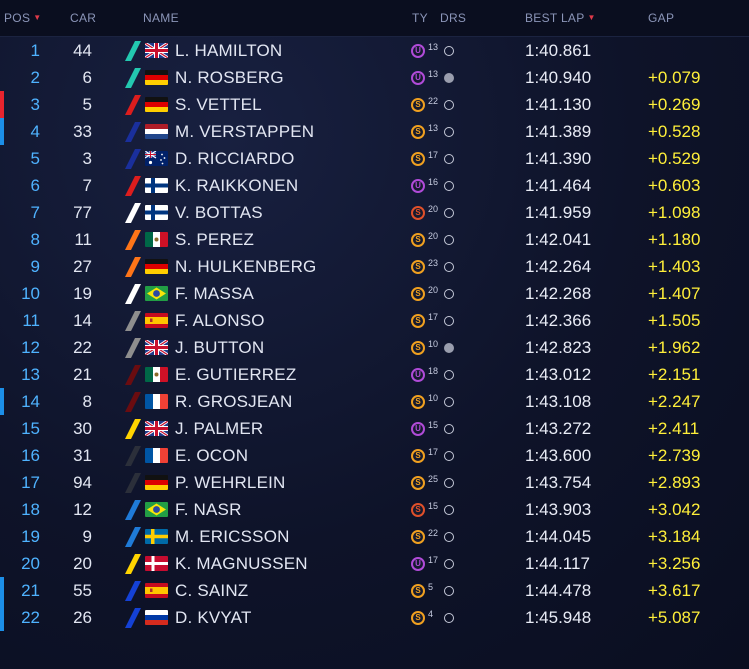 Image resolution: width=749 pixels, height=669 pixels. Describe the element at coordinates (22, 18) in the screenshot. I see `header-pos: POS ▼` at that location.